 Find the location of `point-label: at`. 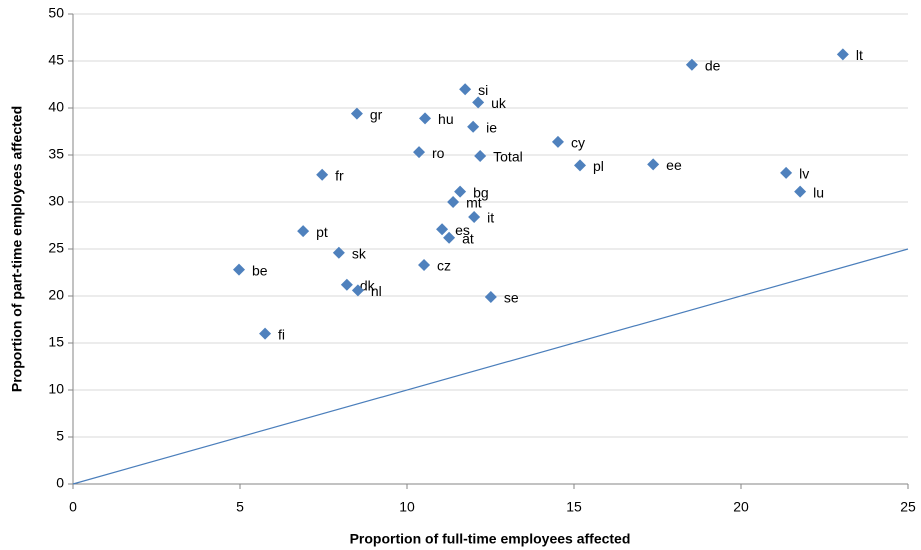

point-label: at is located at coordinates (468, 238).